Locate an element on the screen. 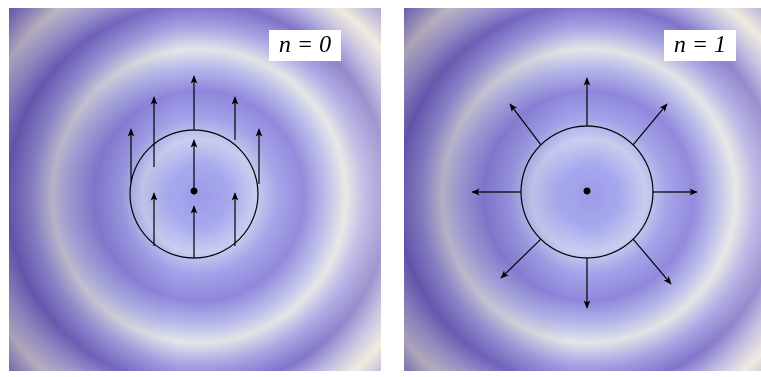  panel-label: n = 1 is located at coordinates (700, 45).